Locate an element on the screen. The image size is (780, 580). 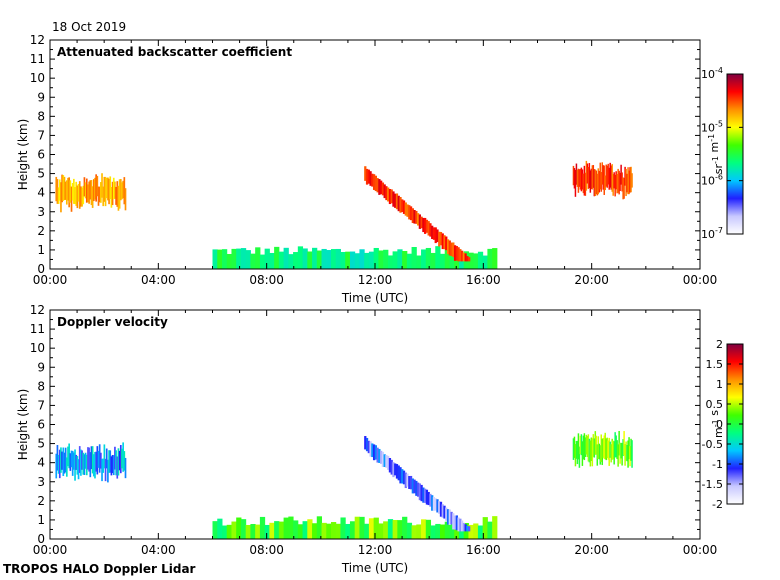
x-tick-label: 12:00 is located at coordinates (375, 280).